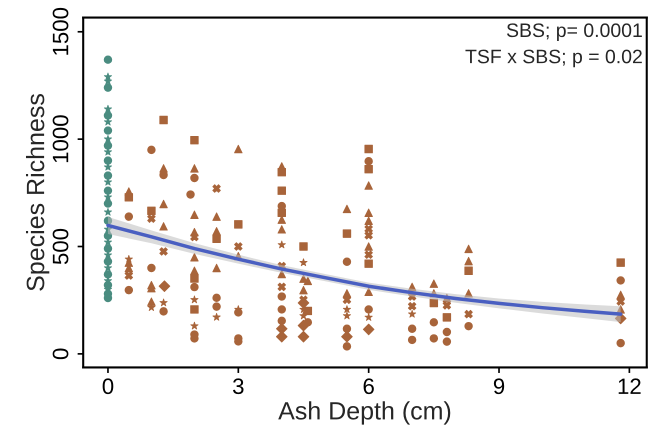 The height and width of the screenshot is (440, 650). I want to click on y-axis-title: Species Richness, so click(38, 192).